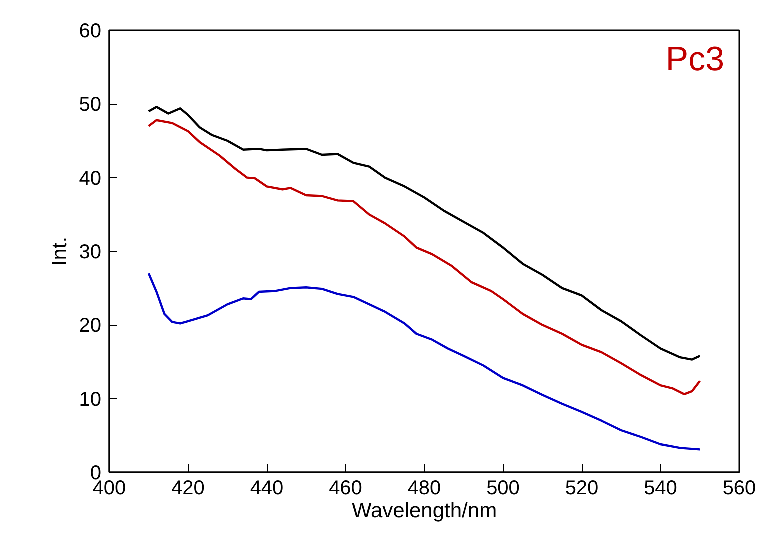 The image size is (772, 542). I want to click on x-tick-label: 460, so click(345, 489).